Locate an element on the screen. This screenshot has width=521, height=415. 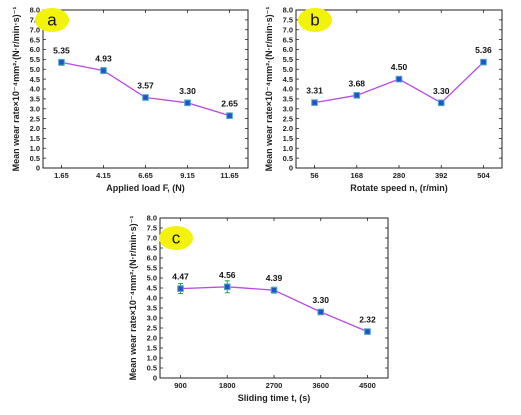
data-label: 4.39 is located at coordinates (274, 278).